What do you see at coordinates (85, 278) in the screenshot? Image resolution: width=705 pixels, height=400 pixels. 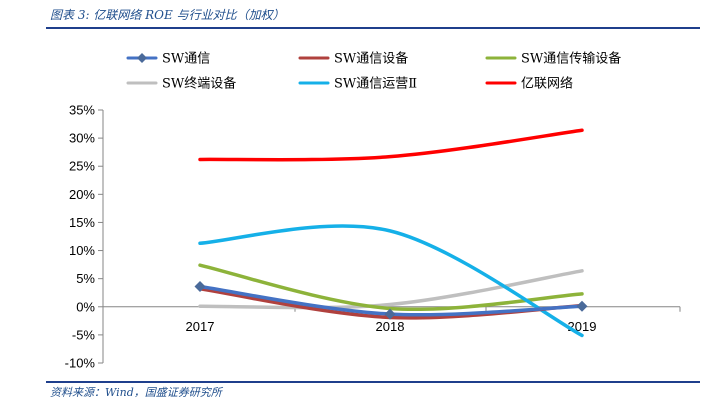 I see `y-tick-label: 5%` at bounding box center [85, 278].